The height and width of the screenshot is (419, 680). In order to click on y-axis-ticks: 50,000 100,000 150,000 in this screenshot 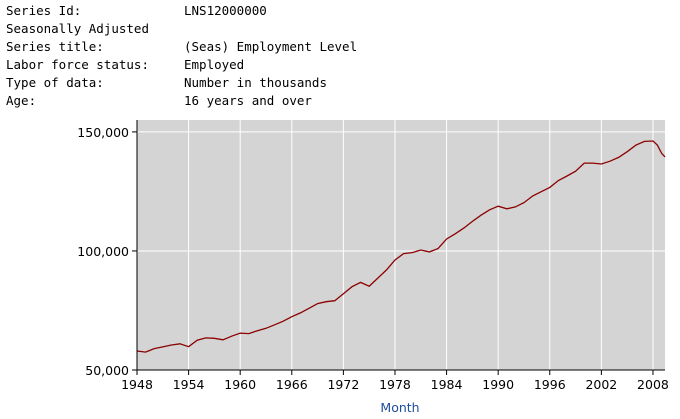, I will do `click(107, 251)`.